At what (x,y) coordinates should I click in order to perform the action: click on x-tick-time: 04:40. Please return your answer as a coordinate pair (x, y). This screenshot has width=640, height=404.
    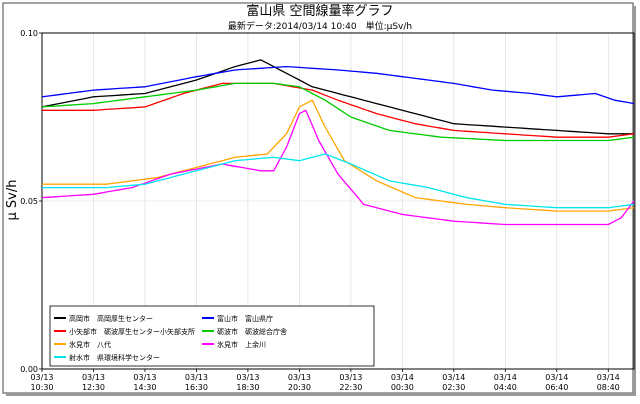
    Looking at the image, I should click on (505, 387).